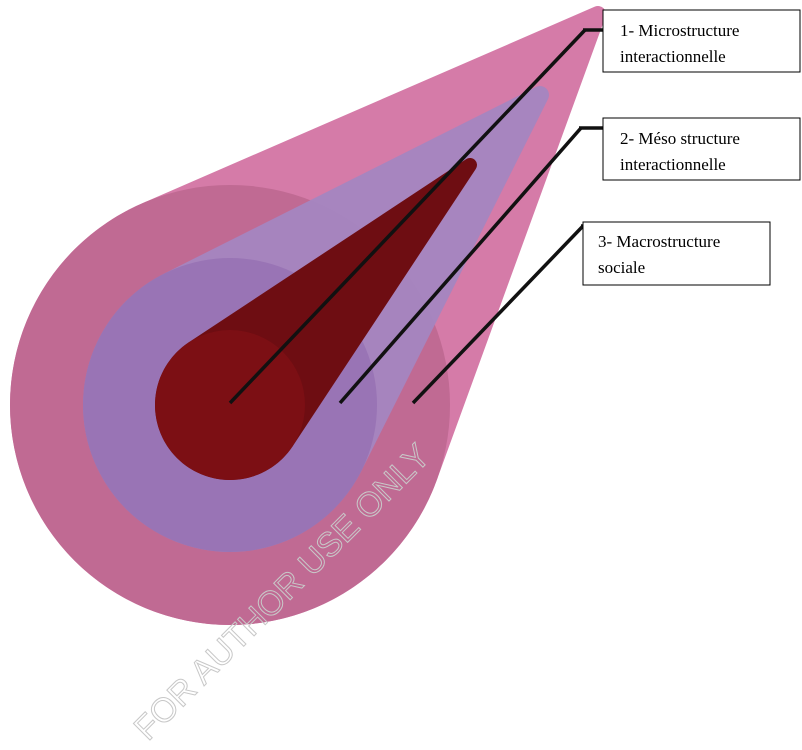  Describe the element at coordinates (659, 241) in the screenshot. I see `label-text: 3- Macrostructure` at that location.